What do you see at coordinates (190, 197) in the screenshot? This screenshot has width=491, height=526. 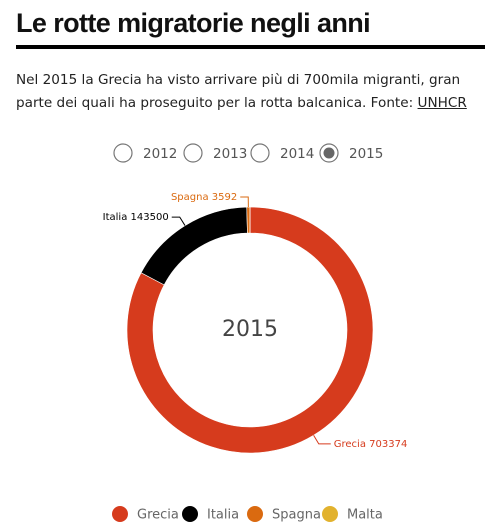 I see `slice-name: Spagna` at bounding box center [190, 197].